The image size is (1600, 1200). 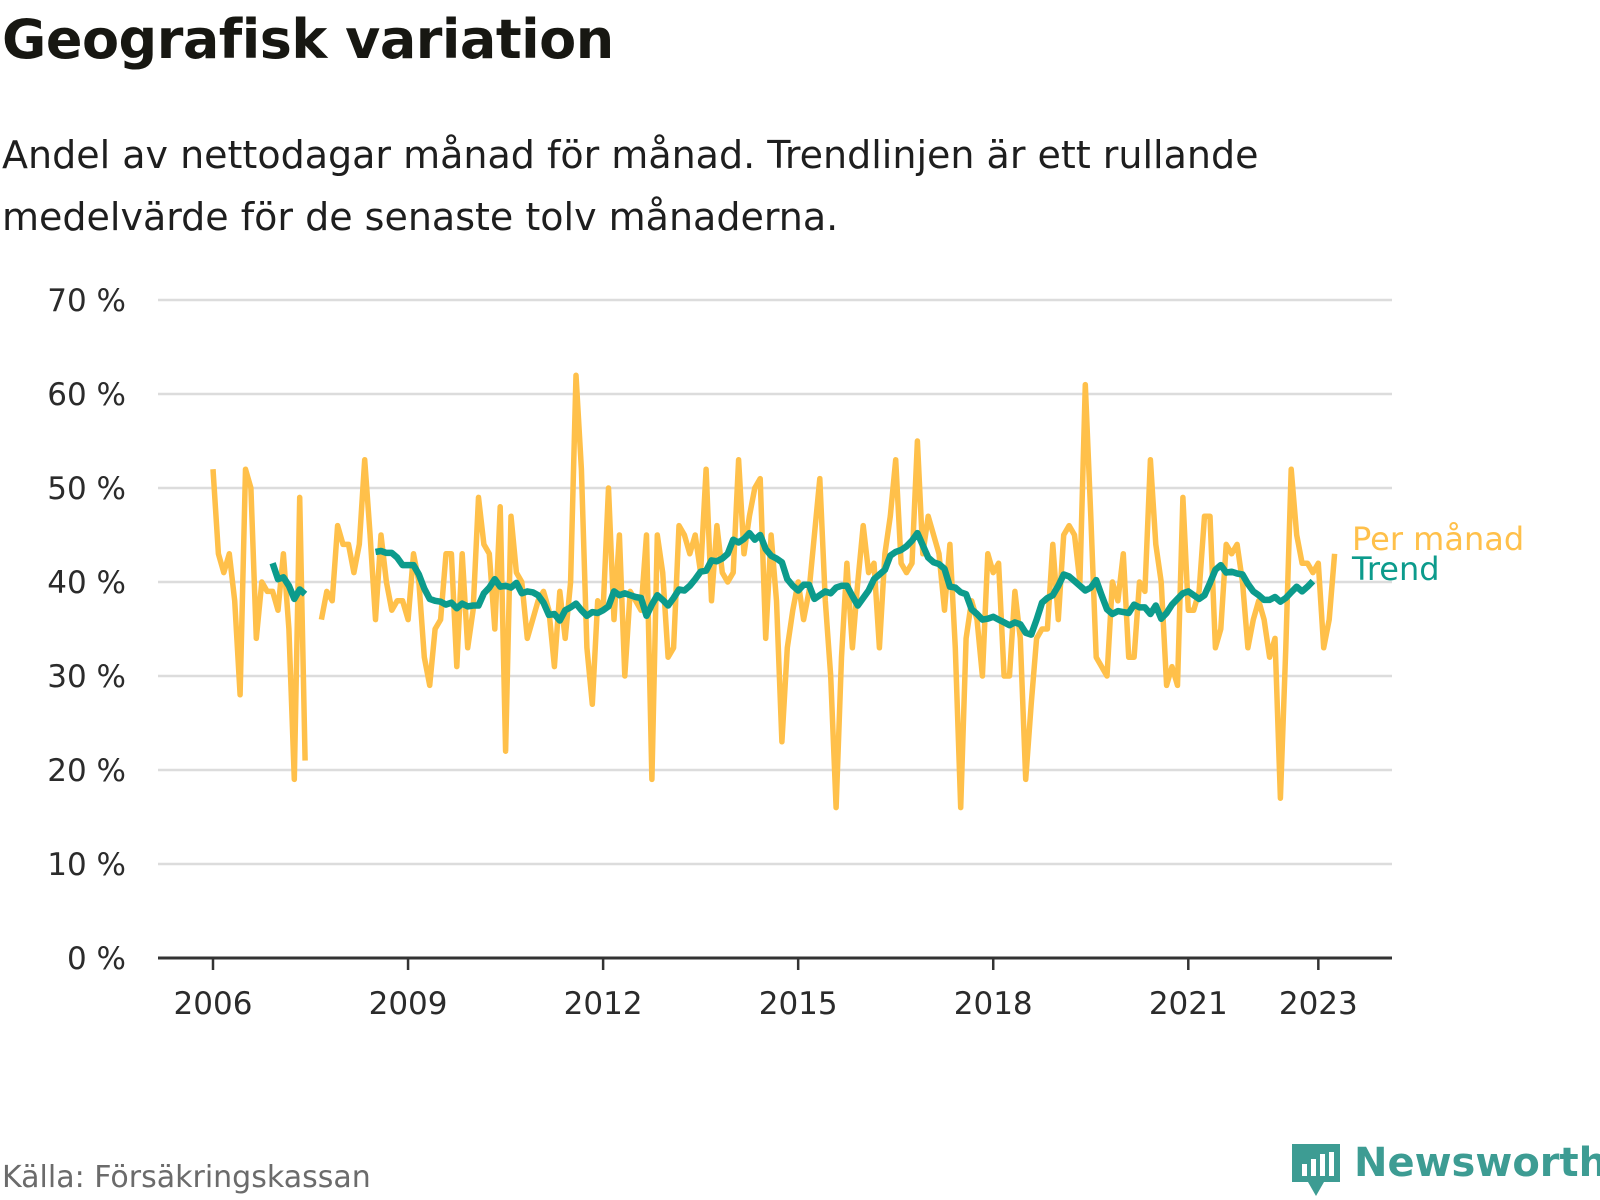 What do you see at coordinates (86, 301) in the screenshot?
I see `y-tick-label: 70 %` at bounding box center [86, 301].